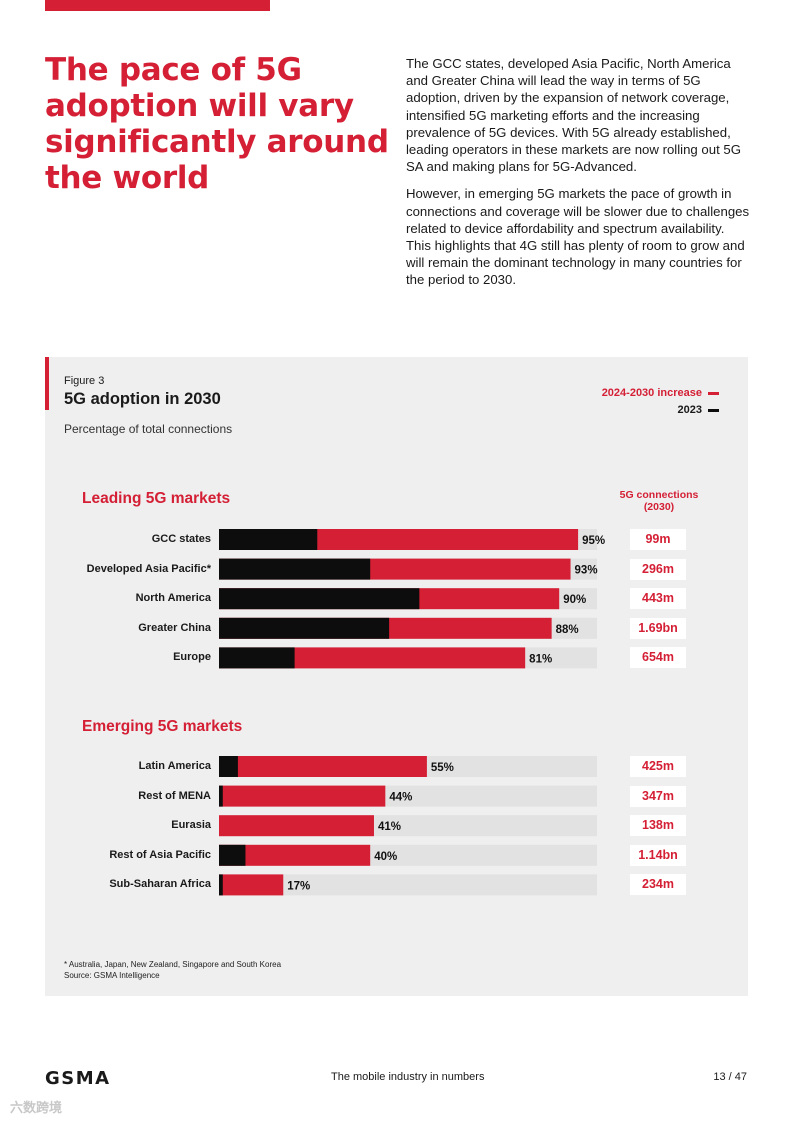 This screenshot has height=1122, width=793. What do you see at coordinates (156, 498) in the screenshot?
I see `section-title-leading: Leading 5G markets` at bounding box center [156, 498].